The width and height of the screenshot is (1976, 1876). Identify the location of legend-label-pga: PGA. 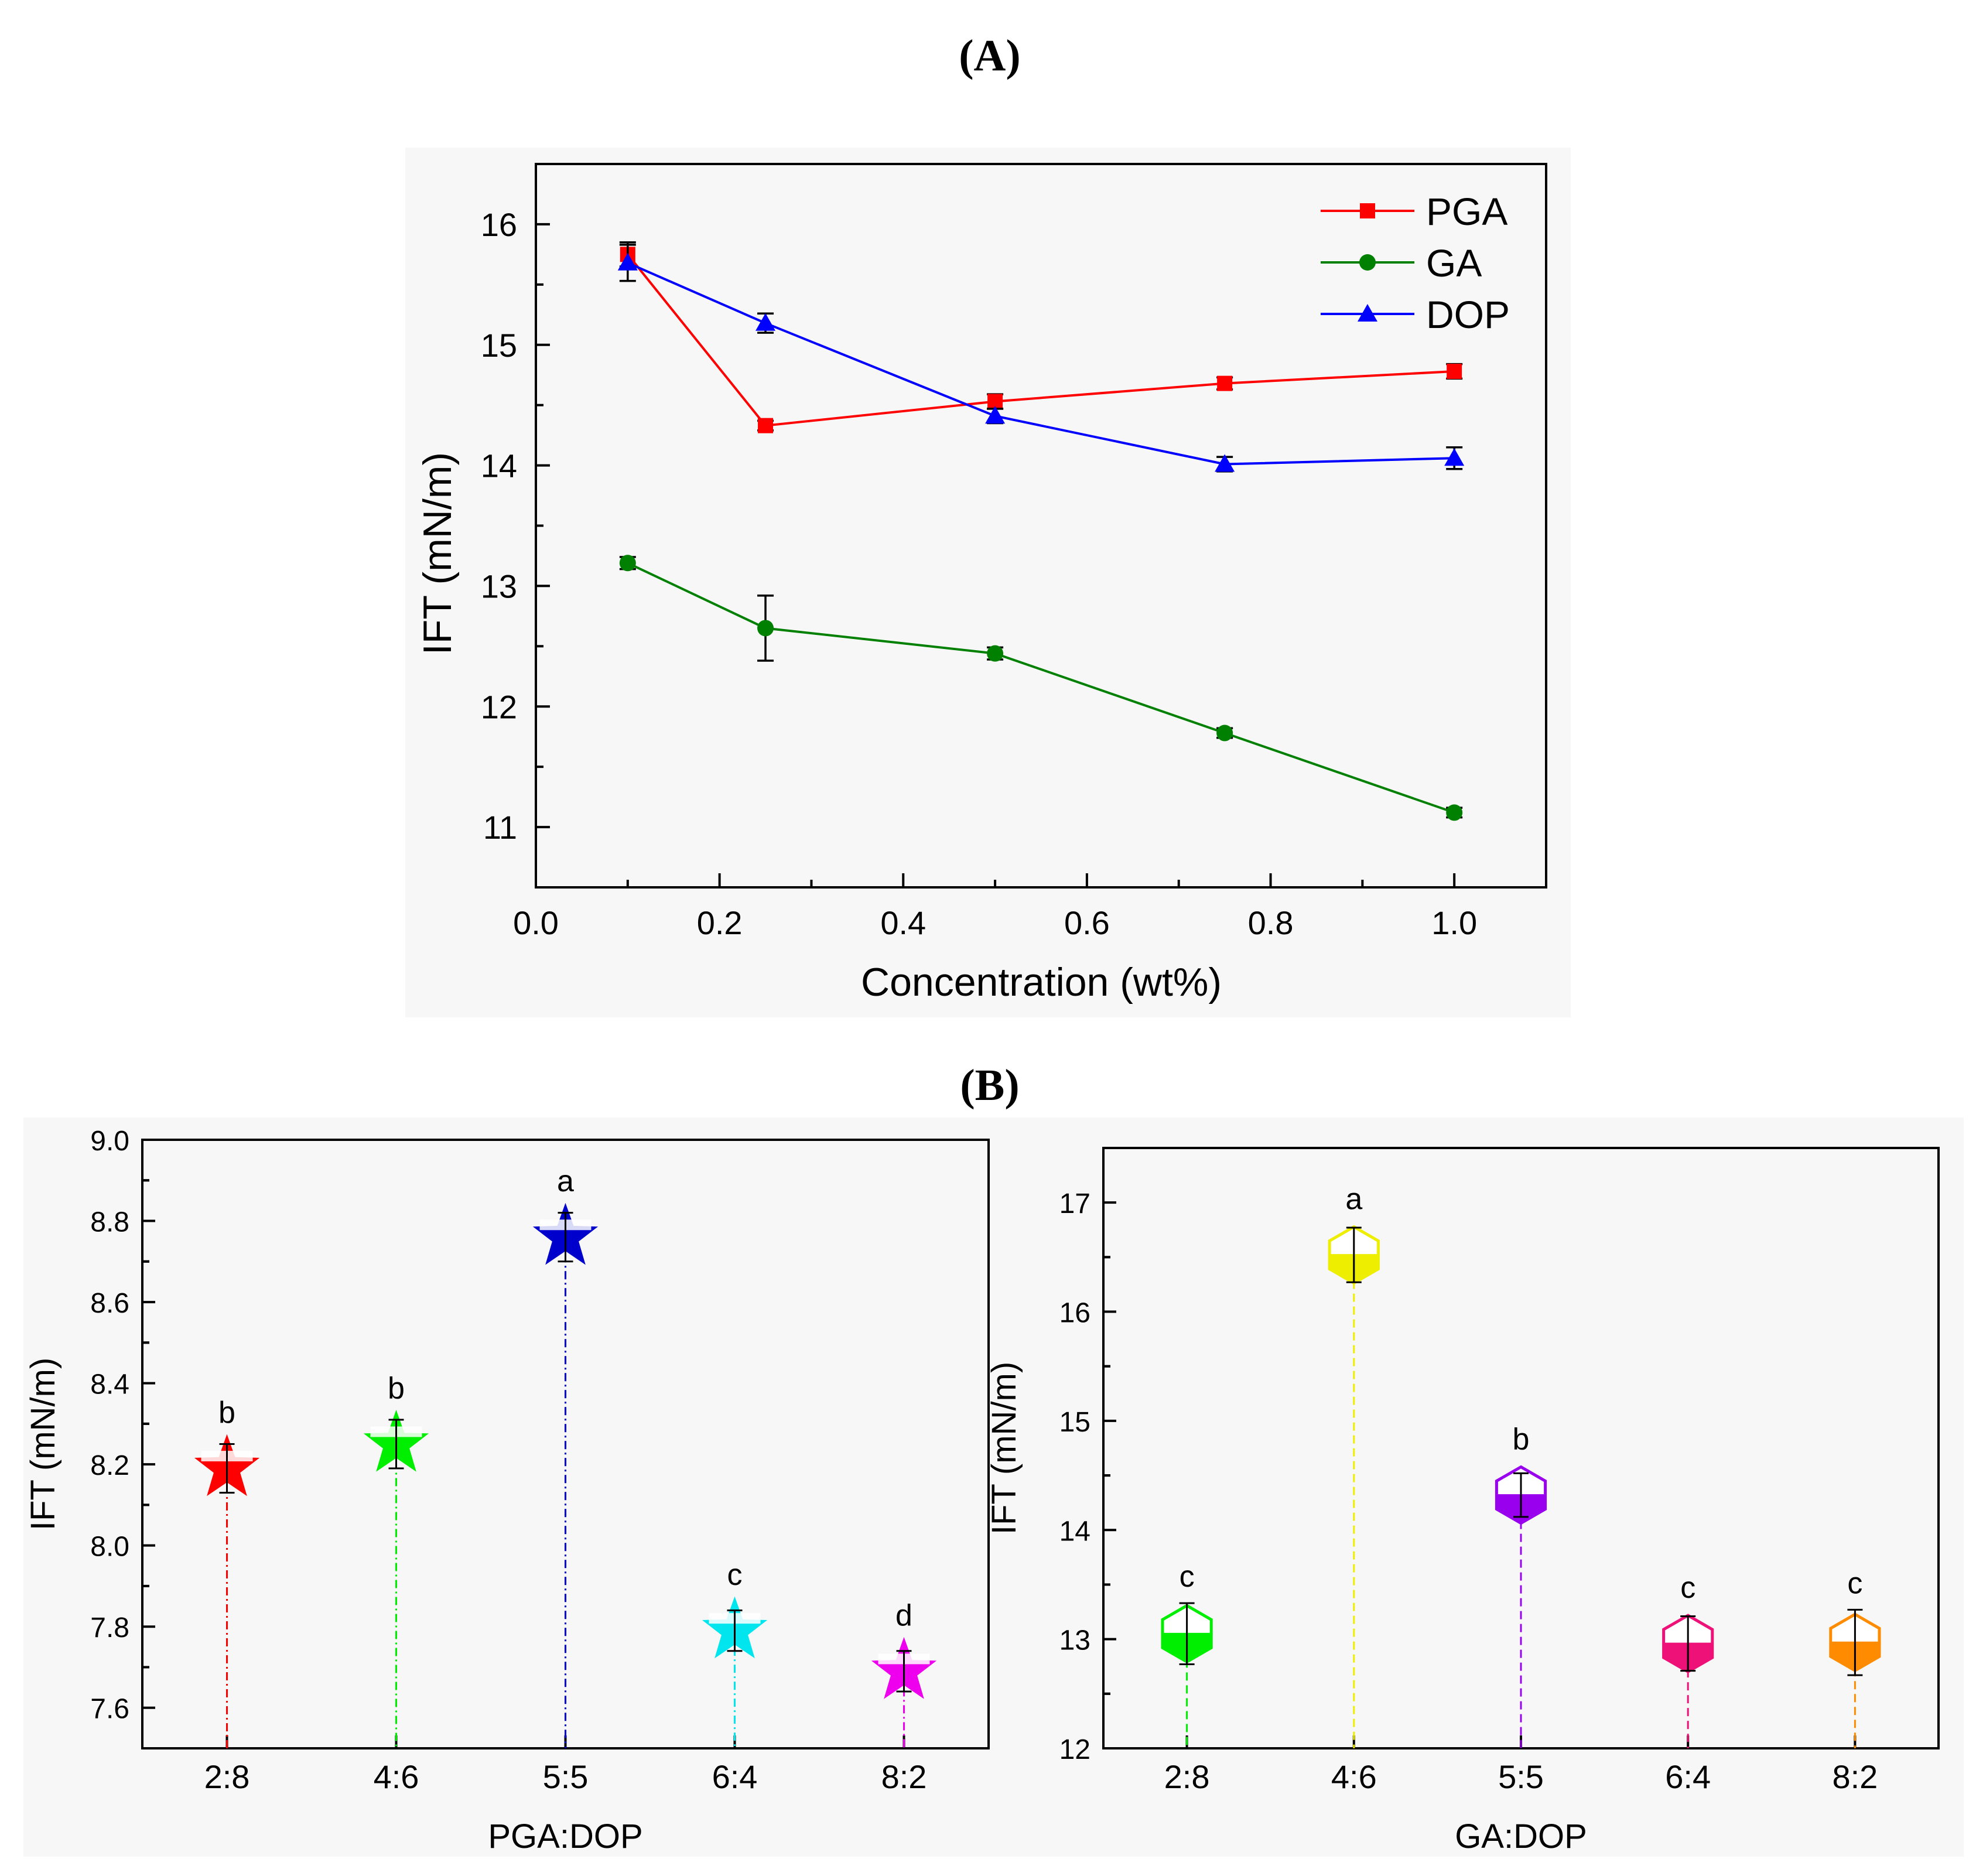
(1466, 211).